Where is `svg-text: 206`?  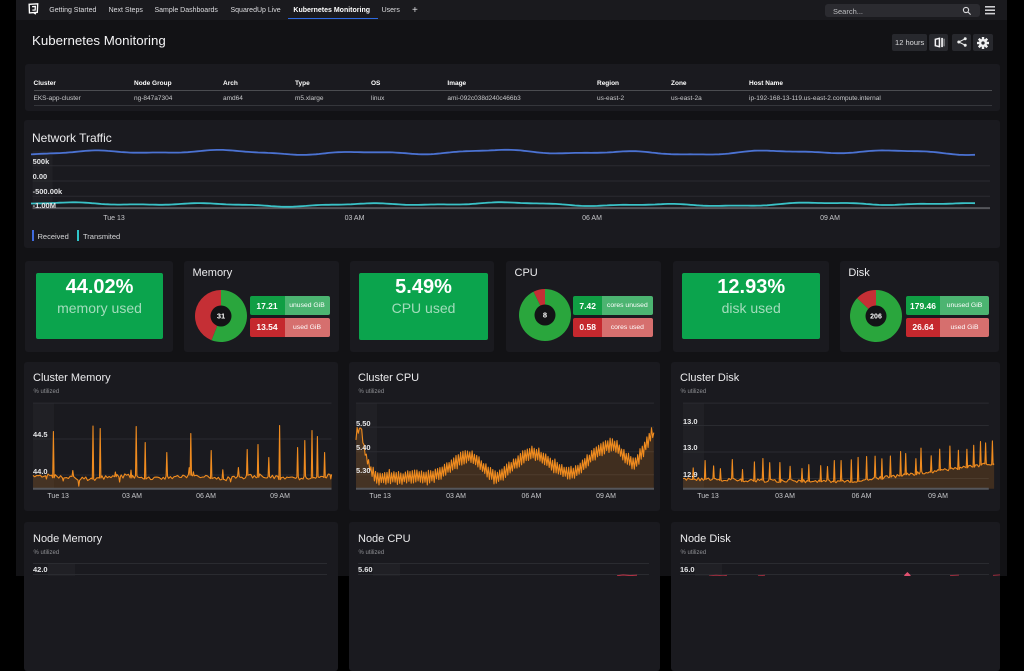 svg-text: 206 is located at coordinates (876, 316).